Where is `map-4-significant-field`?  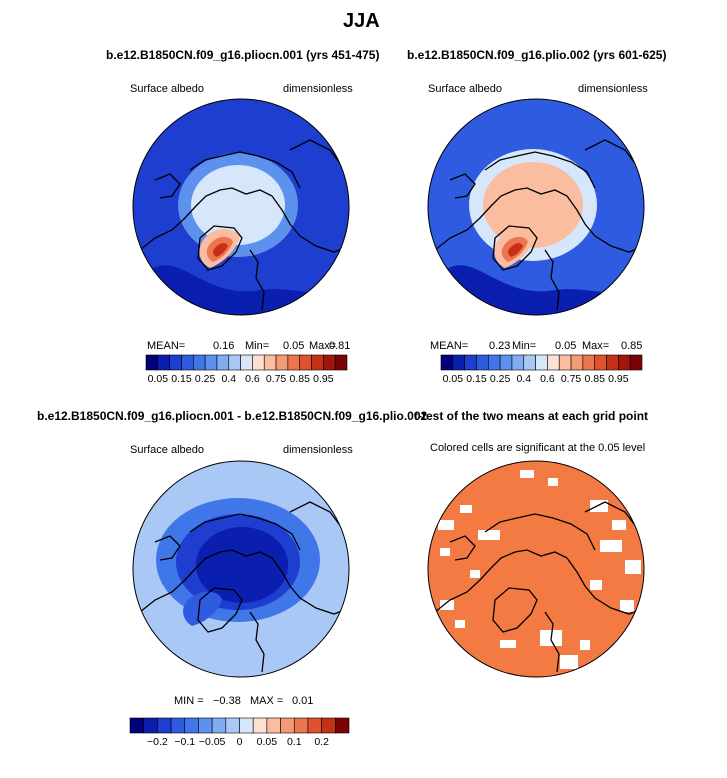 map-4-significant-field is located at coordinates (536, 569).